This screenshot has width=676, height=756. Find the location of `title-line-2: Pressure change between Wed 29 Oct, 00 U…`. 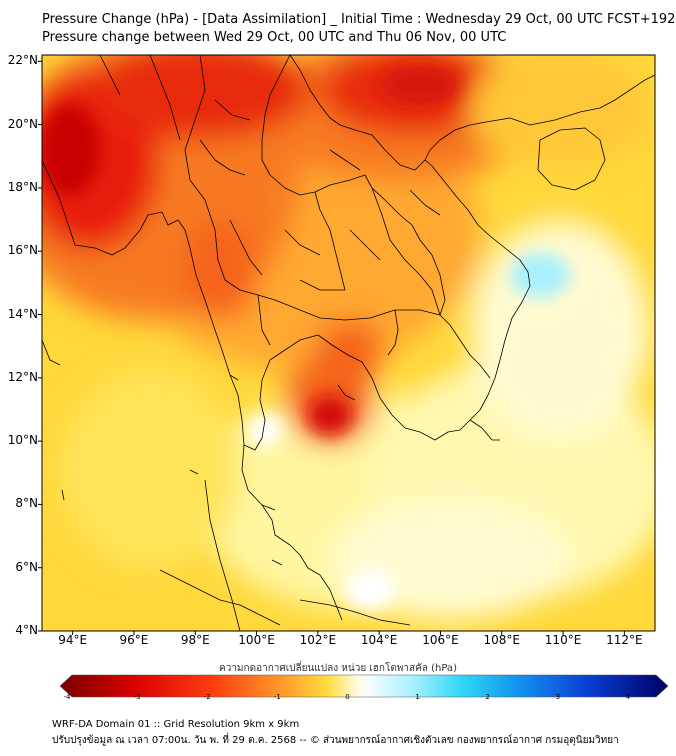

title-line-2: Pressure change between Wed 29 Oct, 00 U… is located at coordinates (274, 37).